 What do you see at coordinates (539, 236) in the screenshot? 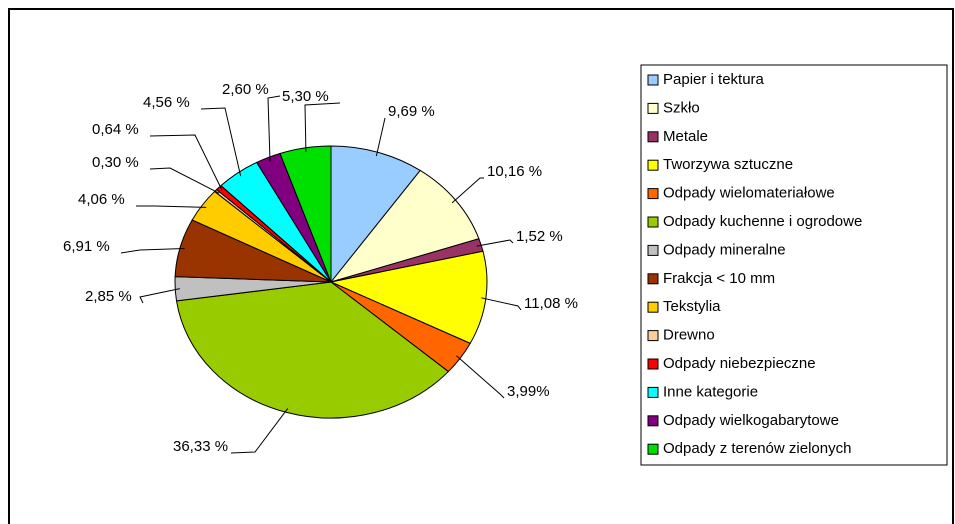
I see `data-label: 1,52 %` at bounding box center [539, 236].